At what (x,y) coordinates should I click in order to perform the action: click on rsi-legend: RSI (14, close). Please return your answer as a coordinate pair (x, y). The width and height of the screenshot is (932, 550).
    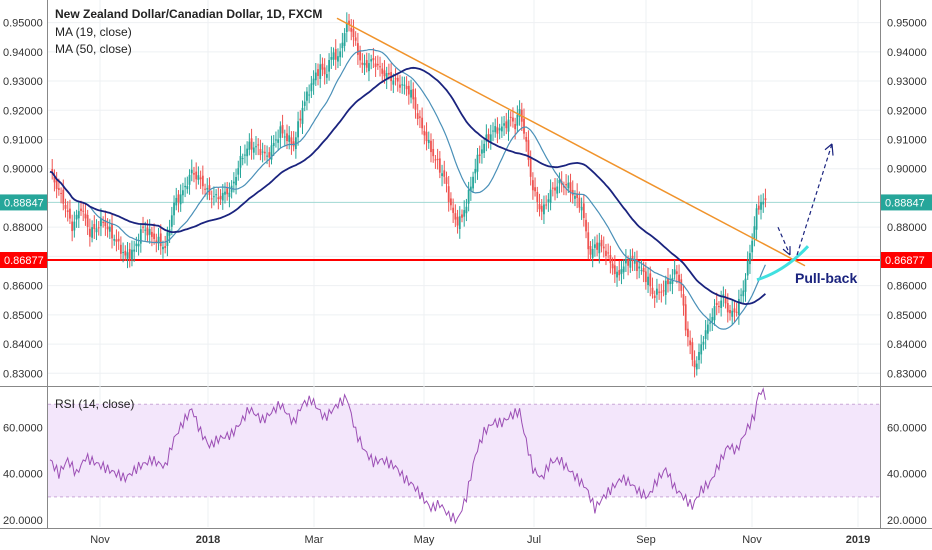
    Looking at the image, I should click on (94, 404).